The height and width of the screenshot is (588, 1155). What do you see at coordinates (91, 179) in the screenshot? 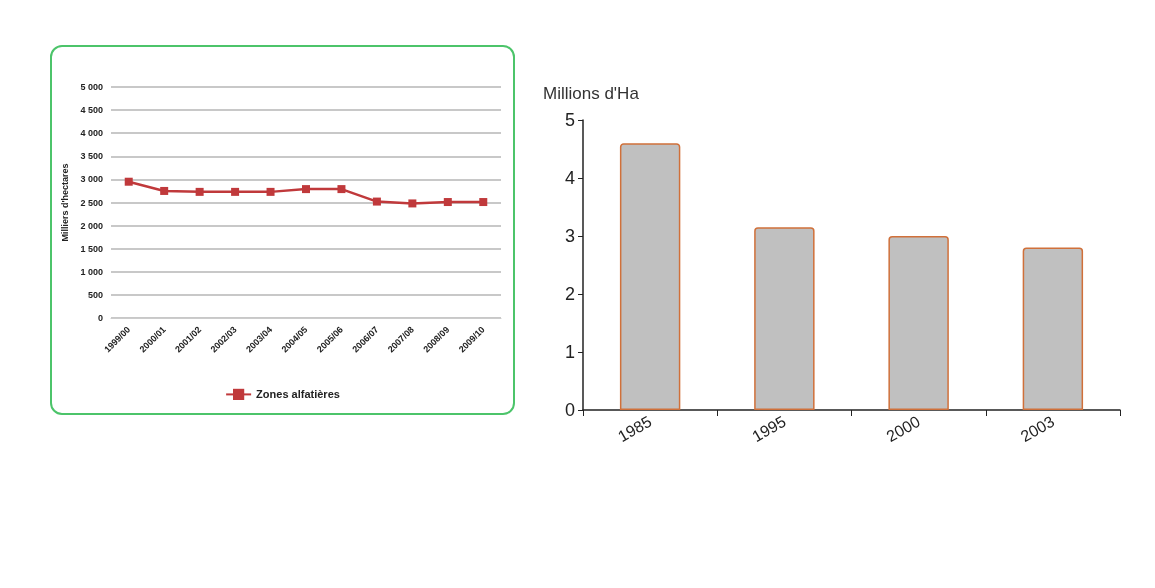
I see `y-tick-label: 3 000` at bounding box center [91, 179].